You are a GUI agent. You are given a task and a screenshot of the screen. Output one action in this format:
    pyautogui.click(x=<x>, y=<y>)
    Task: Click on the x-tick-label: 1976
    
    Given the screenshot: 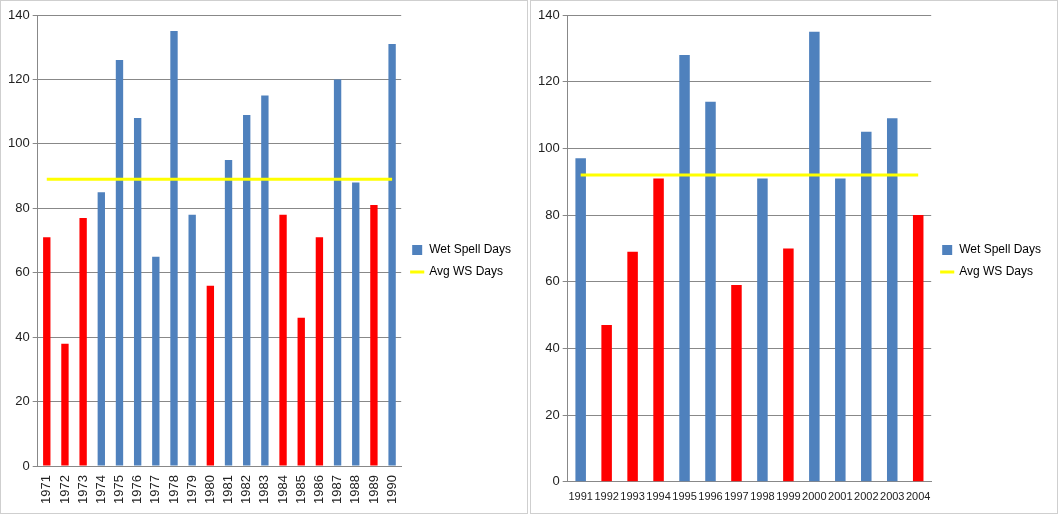 What is the action you would take?
    pyautogui.click(x=137, y=489)
    